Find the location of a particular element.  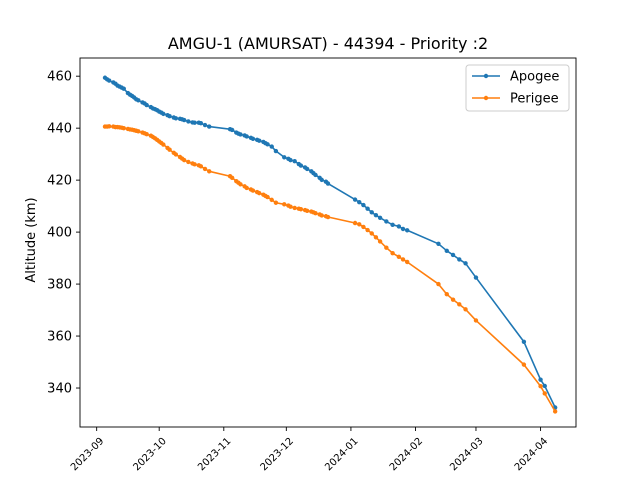

legend-entry-apogee: Apogee is located at coordinates (515, 77).